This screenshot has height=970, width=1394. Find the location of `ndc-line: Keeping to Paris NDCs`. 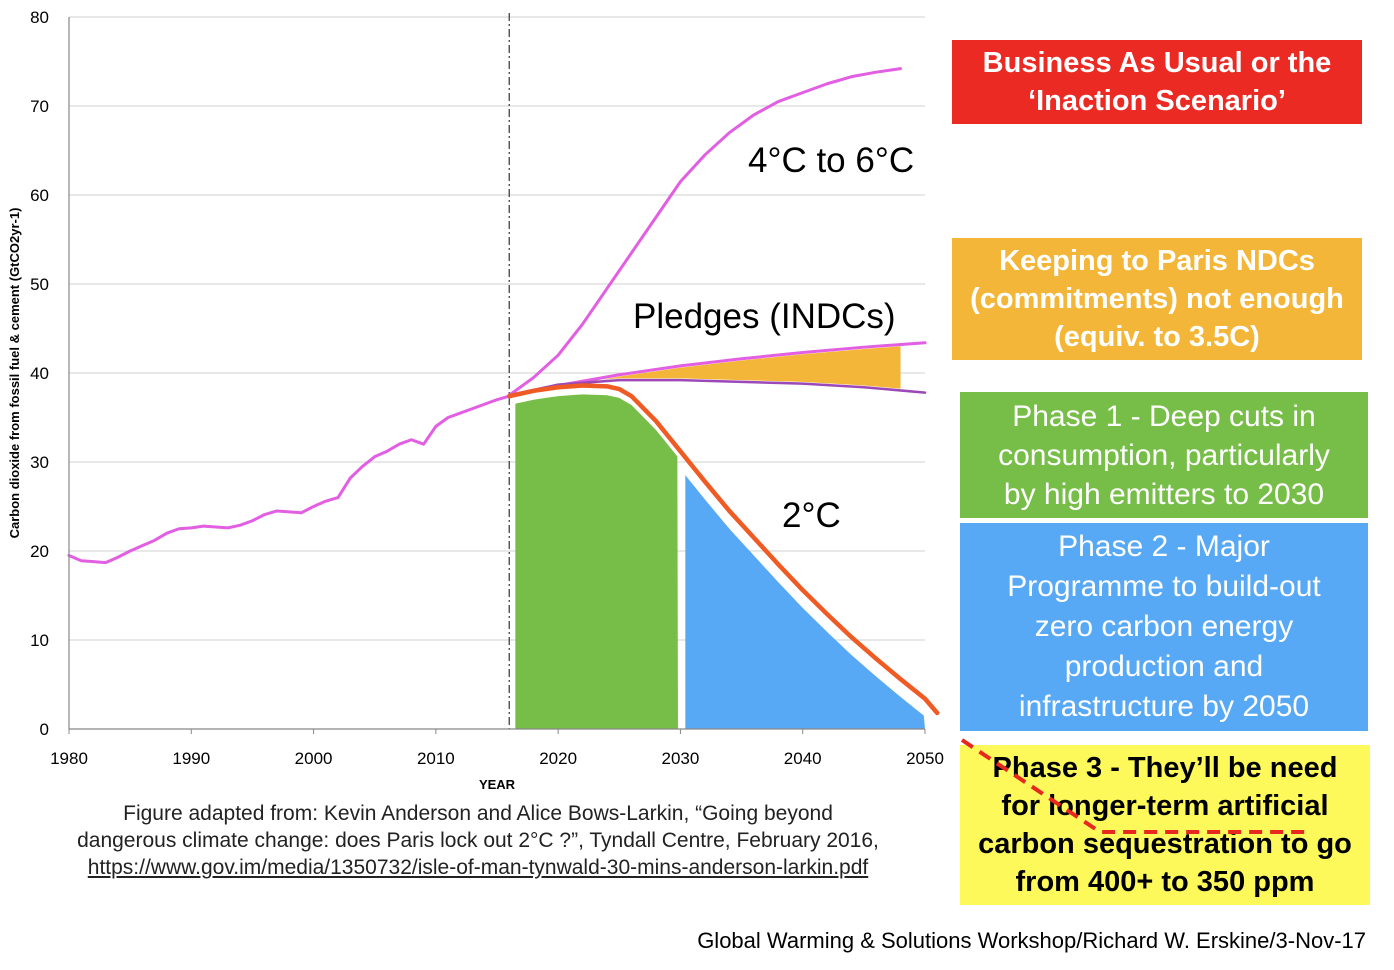

ndc-line: Keeping to Paris NDCs is located at coordinates (1157, 261).